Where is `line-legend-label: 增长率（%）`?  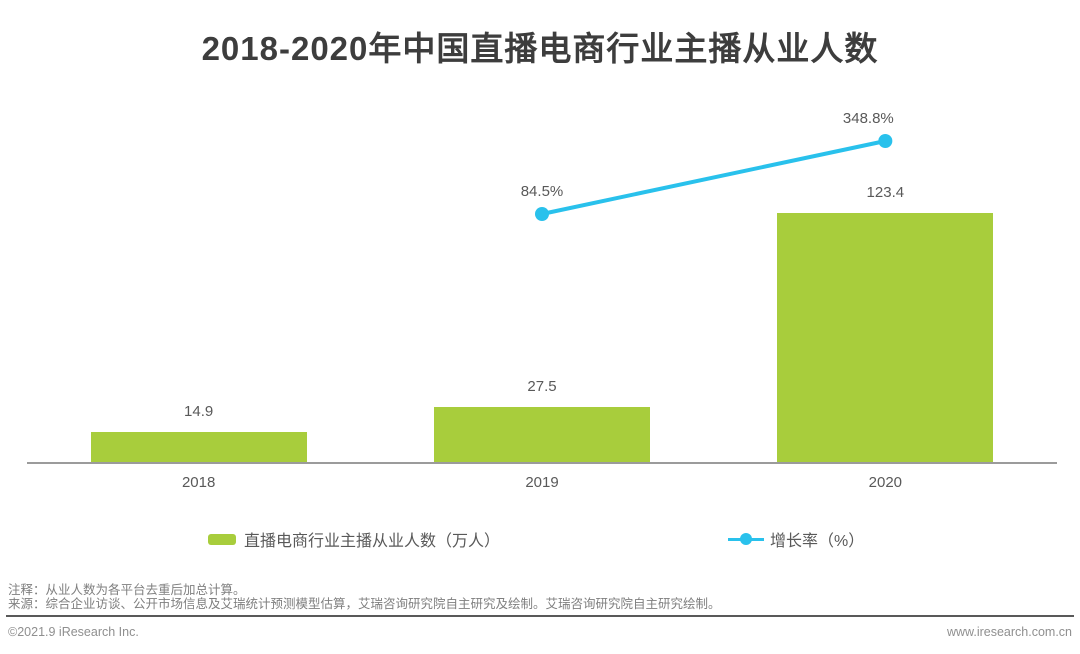 line-legend-label: 增长率（%） is located at coordinates (817, 541).